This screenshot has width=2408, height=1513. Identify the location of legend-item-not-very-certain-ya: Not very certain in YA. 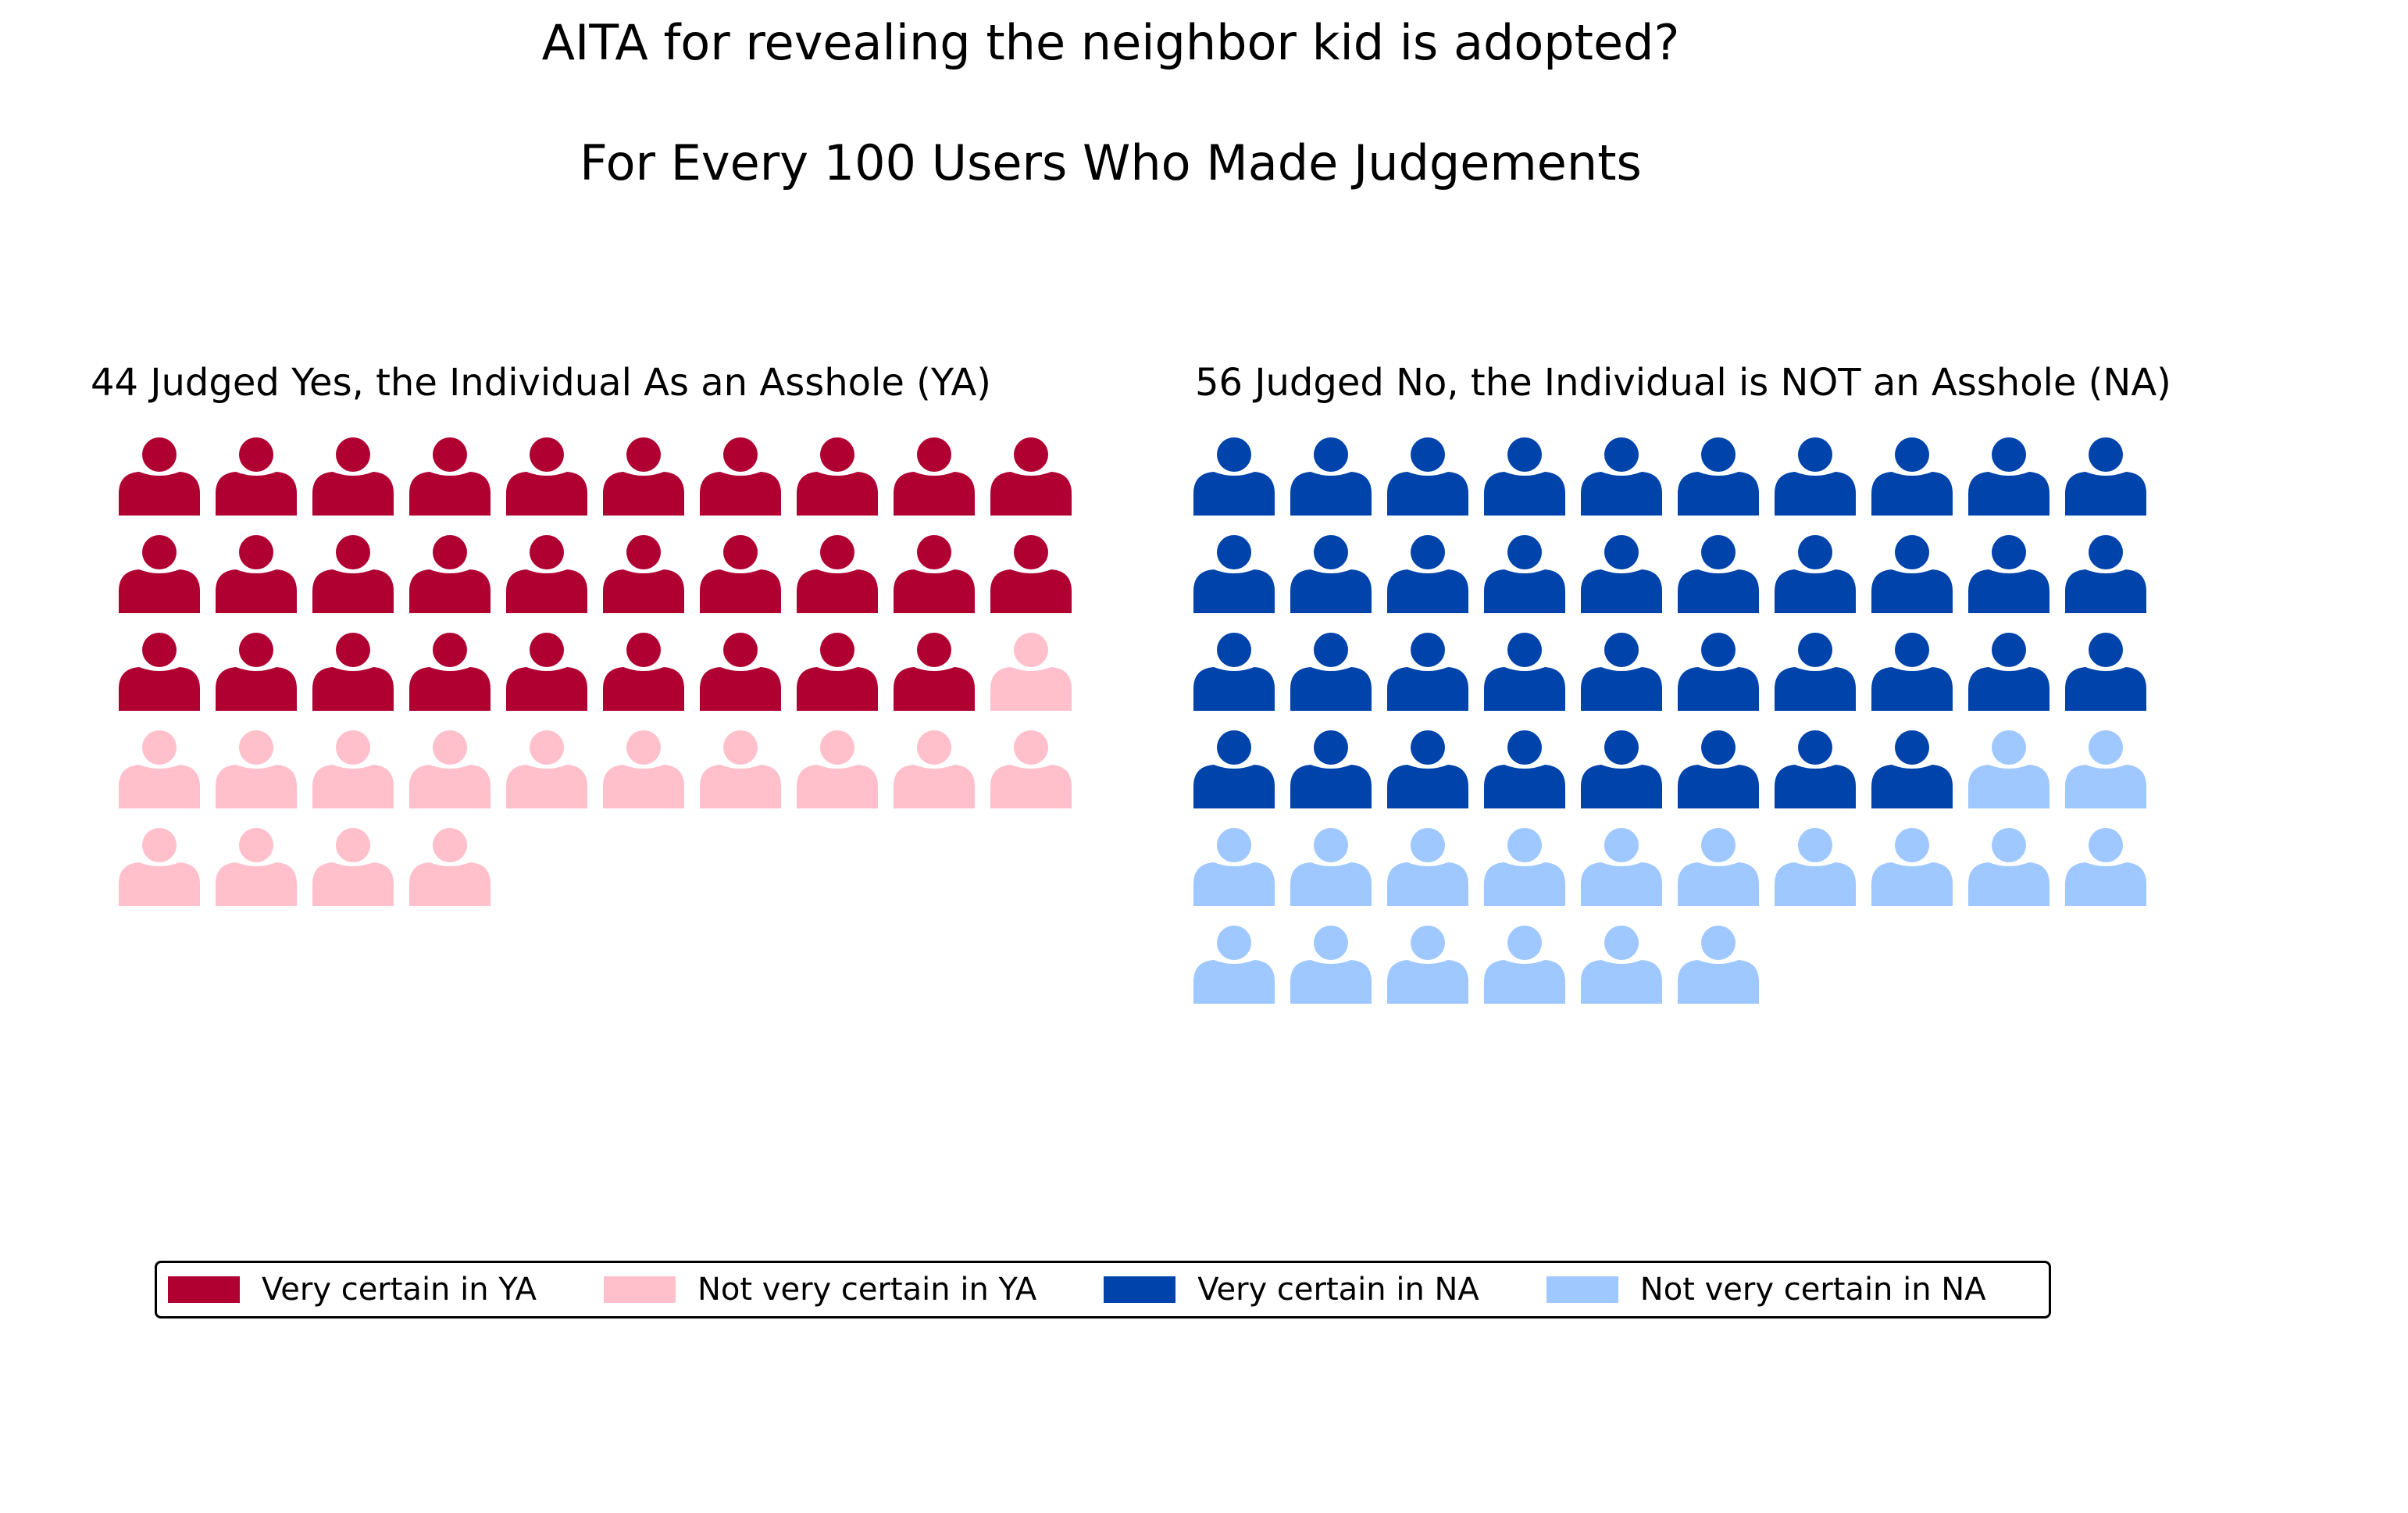
(820, 1290).